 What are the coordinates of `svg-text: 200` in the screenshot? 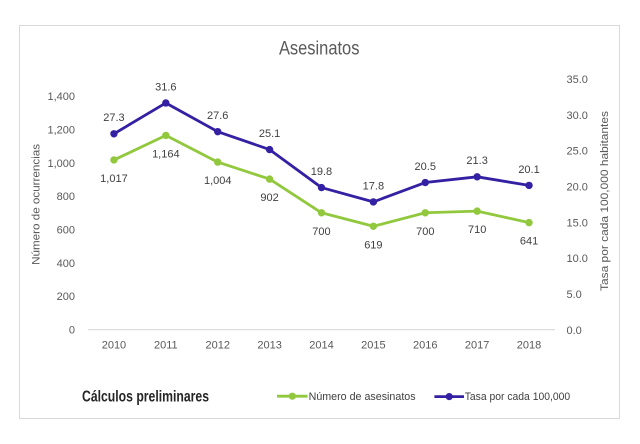 It's located at (66, 297).